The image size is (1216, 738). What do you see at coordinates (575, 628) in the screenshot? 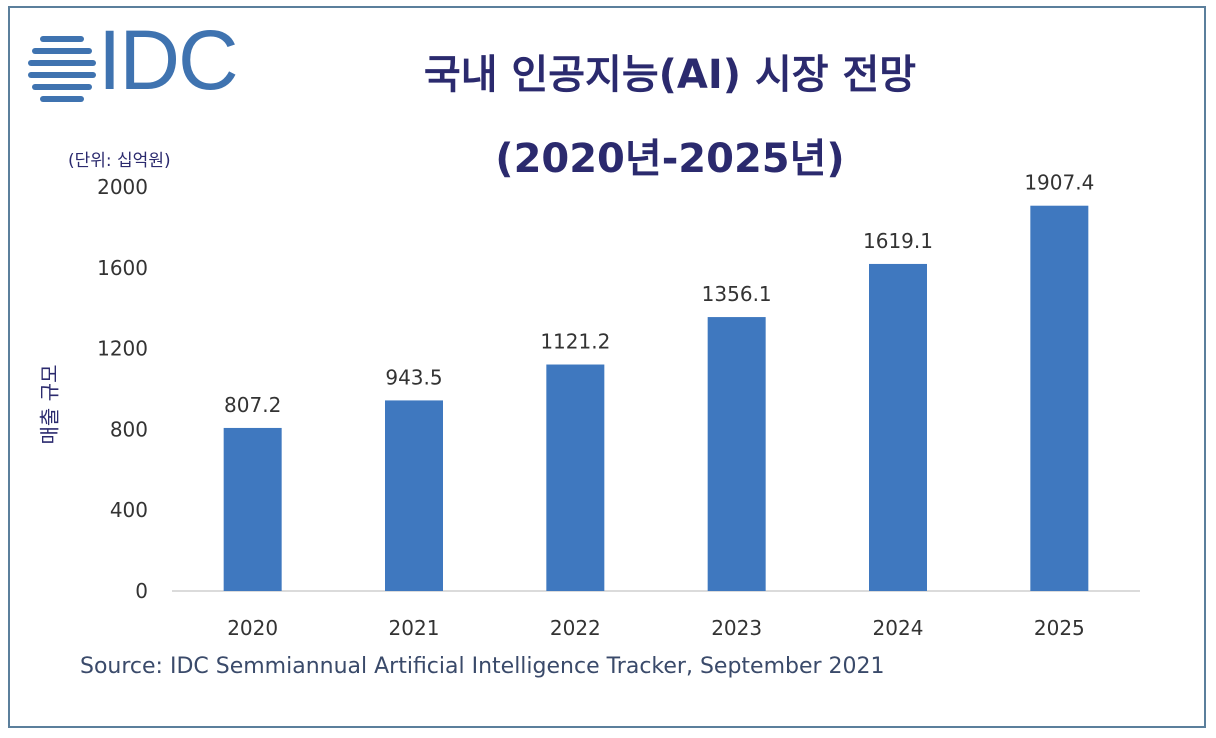
I see `x-tick-label: 2022` at bounding box center [575, 628].